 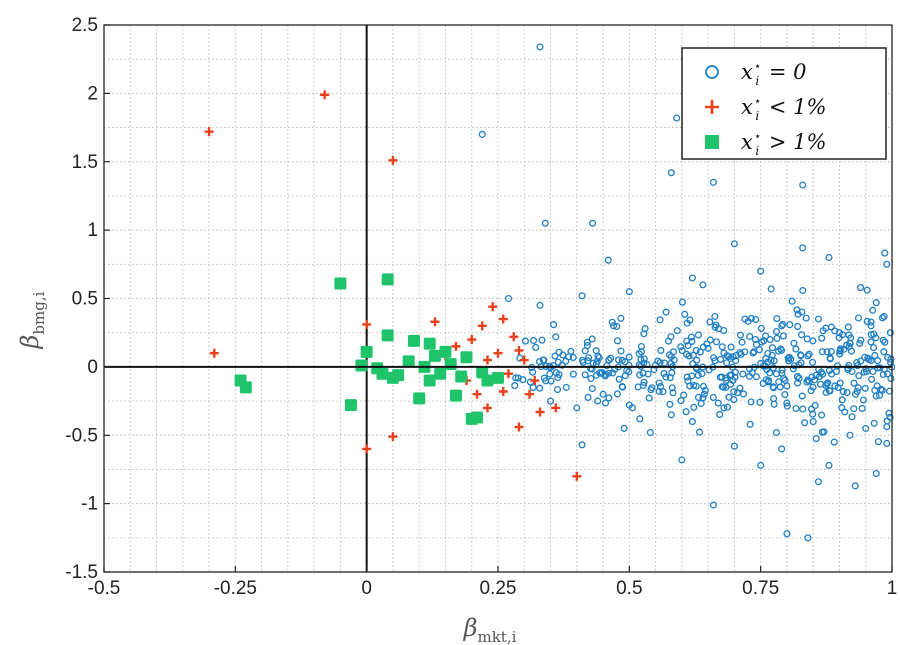 What do you see at coordinates (32, 320) in the screenshot?
I see `y-axis-label: βbmg,i` at bounding box center [32, 320].